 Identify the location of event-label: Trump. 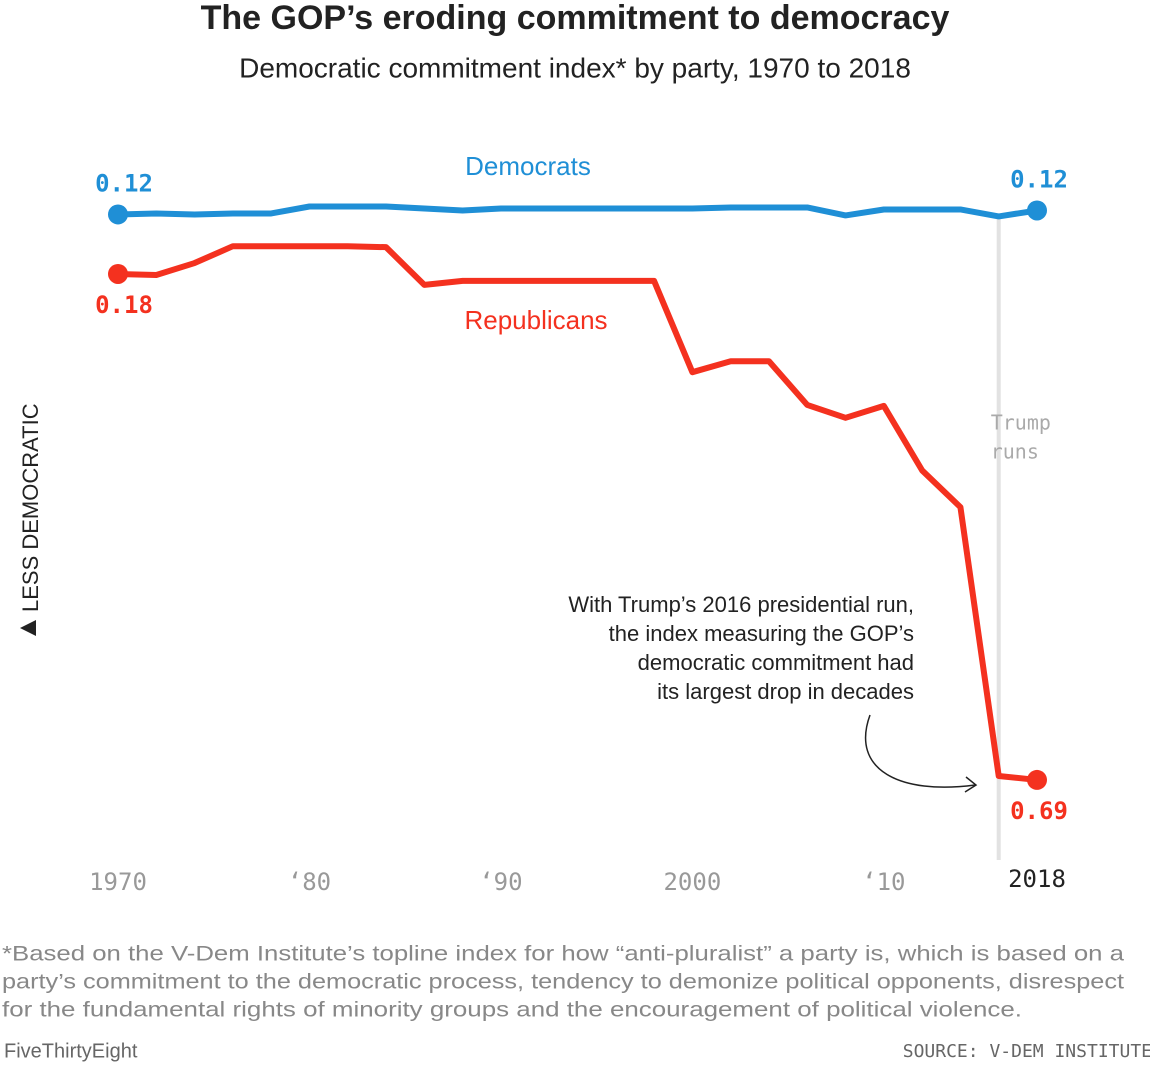
(1021, 423).